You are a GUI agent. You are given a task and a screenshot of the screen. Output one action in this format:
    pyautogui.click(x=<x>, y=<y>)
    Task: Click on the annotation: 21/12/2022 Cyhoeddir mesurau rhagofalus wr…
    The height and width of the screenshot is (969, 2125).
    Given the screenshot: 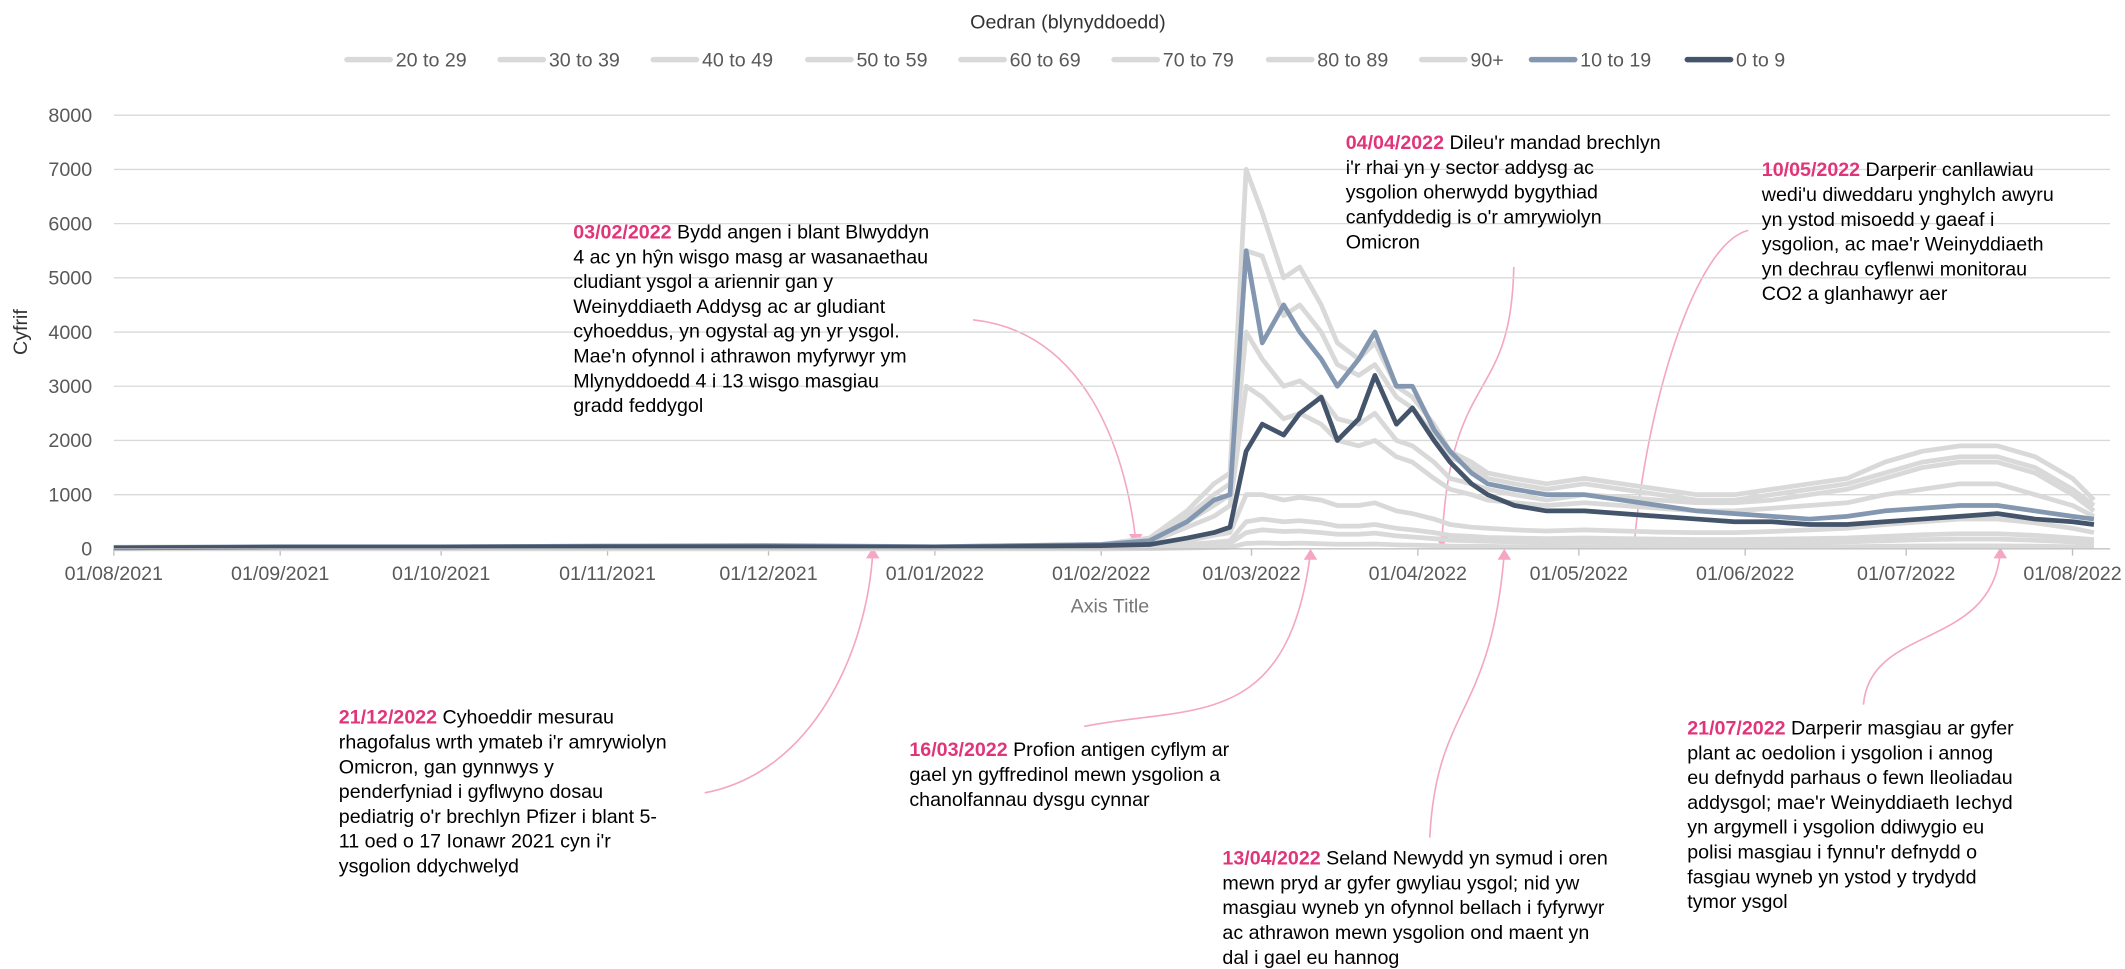 What is the action you would take?
    pyautogui.click(x=503, y=792)
    